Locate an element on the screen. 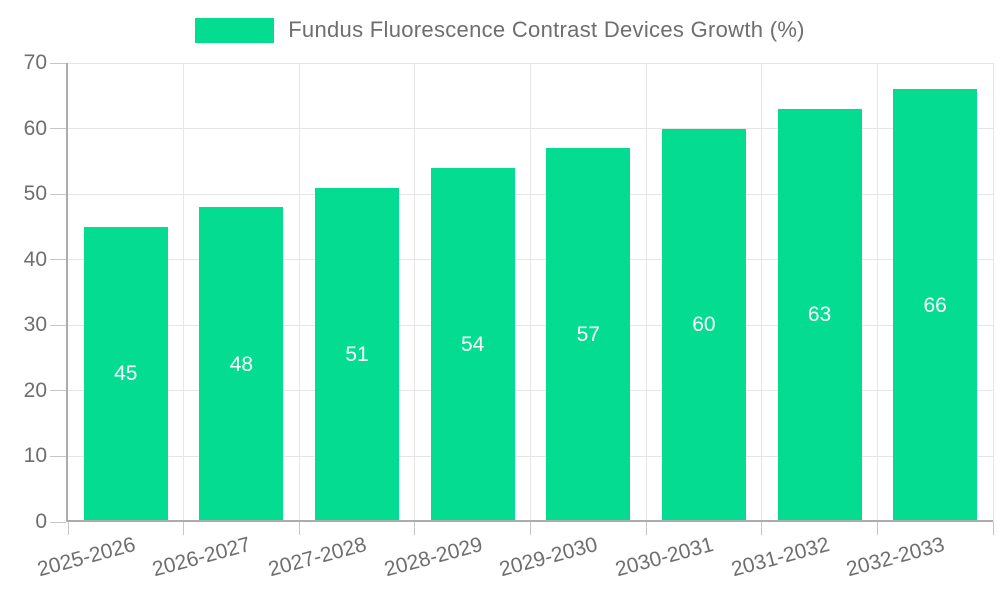 The width and height of the screenshot is (1000, 600). x-axis-line is located at coordinates (529, 521).